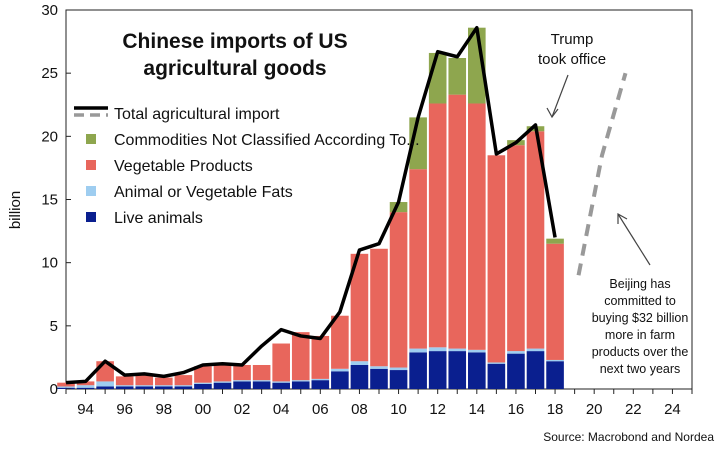  Describe the element at coordinates (437, 409) in the screenshot. I see `x-tick-label-12: 12` at that location.